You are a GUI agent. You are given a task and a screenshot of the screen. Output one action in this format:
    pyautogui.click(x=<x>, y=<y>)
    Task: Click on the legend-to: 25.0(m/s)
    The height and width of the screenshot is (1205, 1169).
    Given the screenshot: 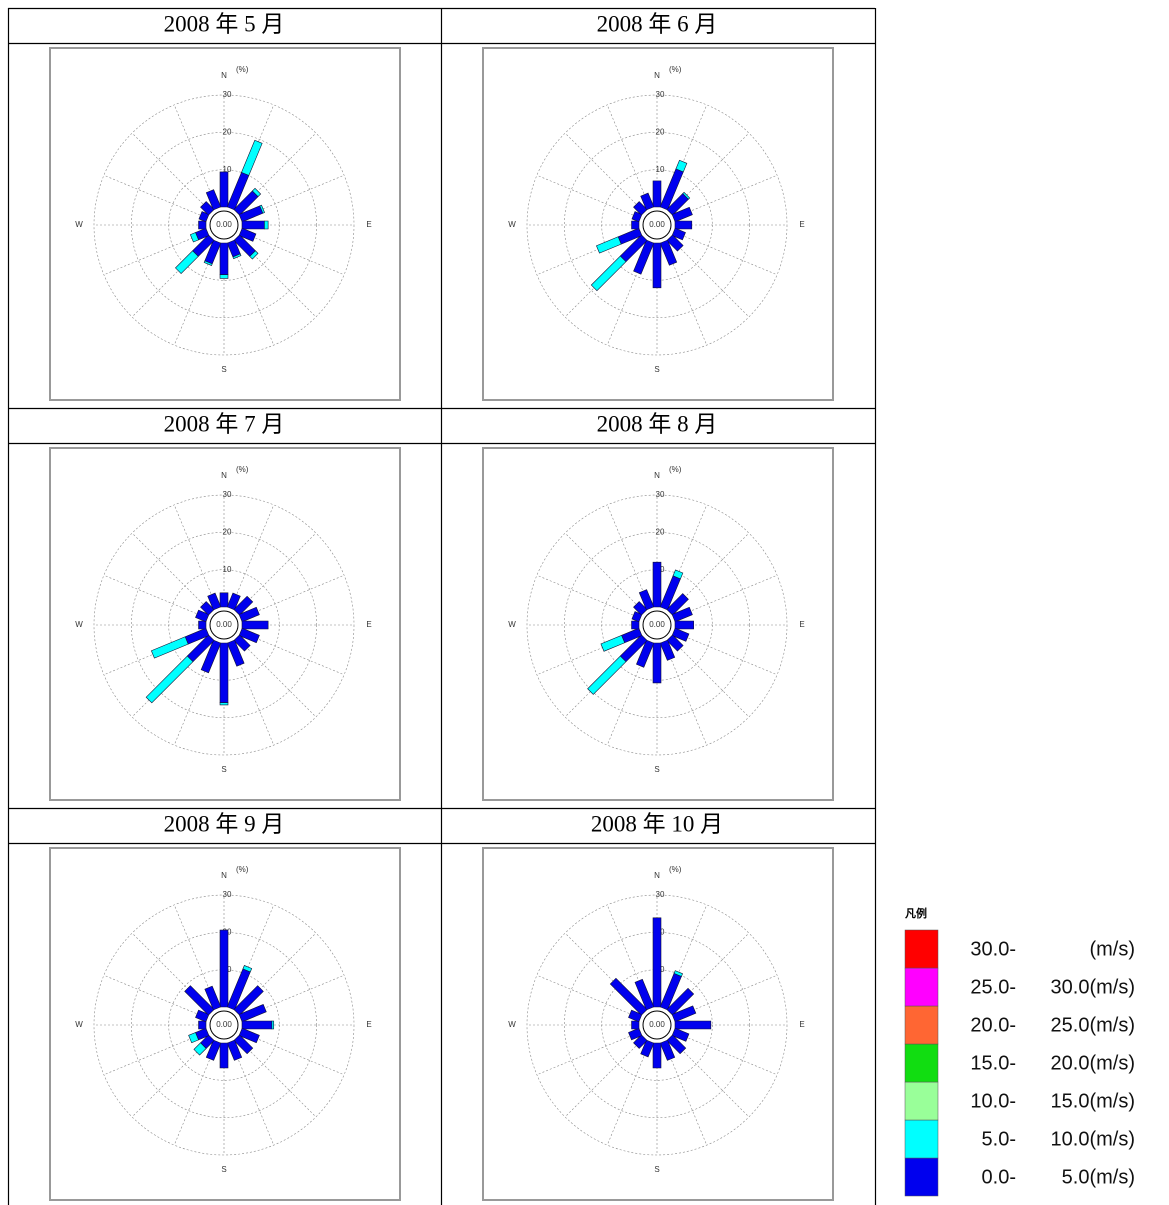 What is the action you would take?
    pyautogui.click(x=1093, y=1025)
    